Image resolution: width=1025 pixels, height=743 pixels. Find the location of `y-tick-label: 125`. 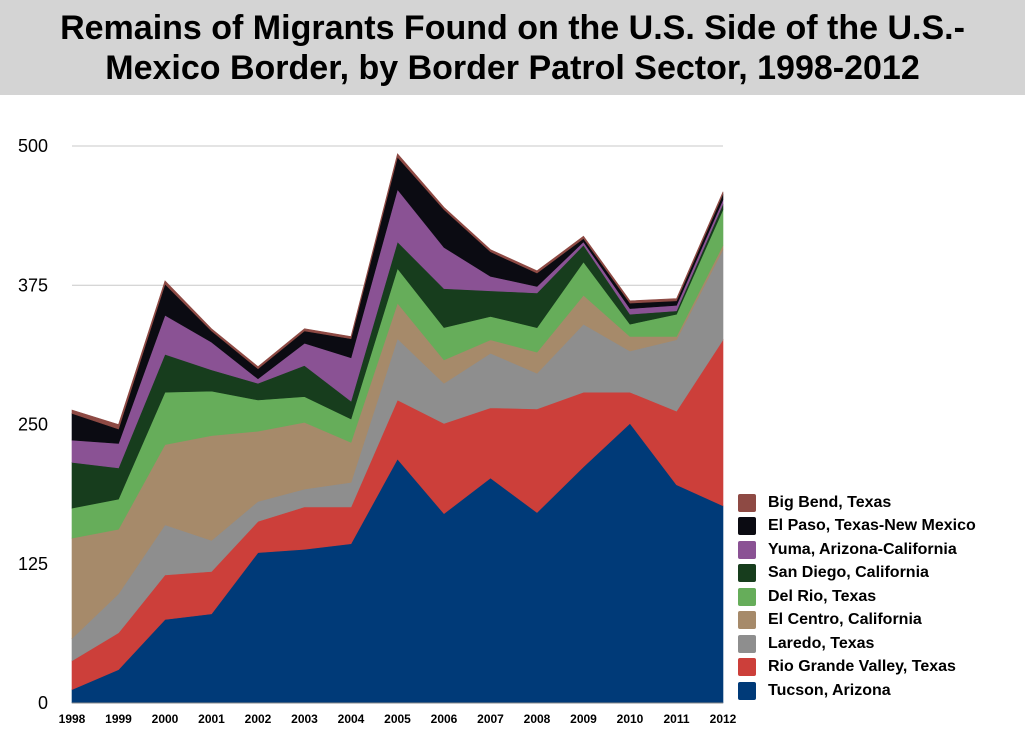

y-tick-label: 125 is located at coordinates (33, 564).